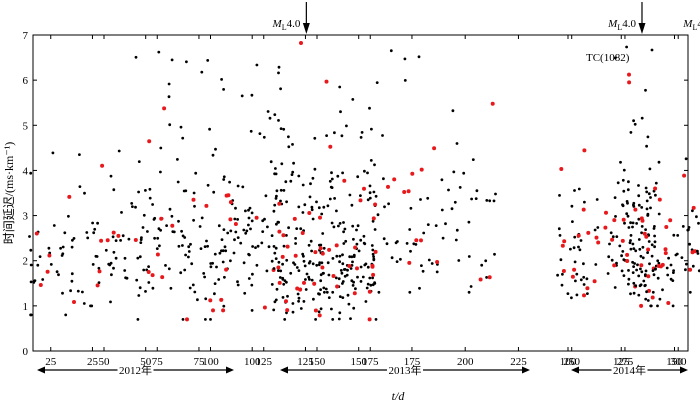 This screenshot has height=405, width=700. I want to click on event-label: ML4.0, so click(286, 25).